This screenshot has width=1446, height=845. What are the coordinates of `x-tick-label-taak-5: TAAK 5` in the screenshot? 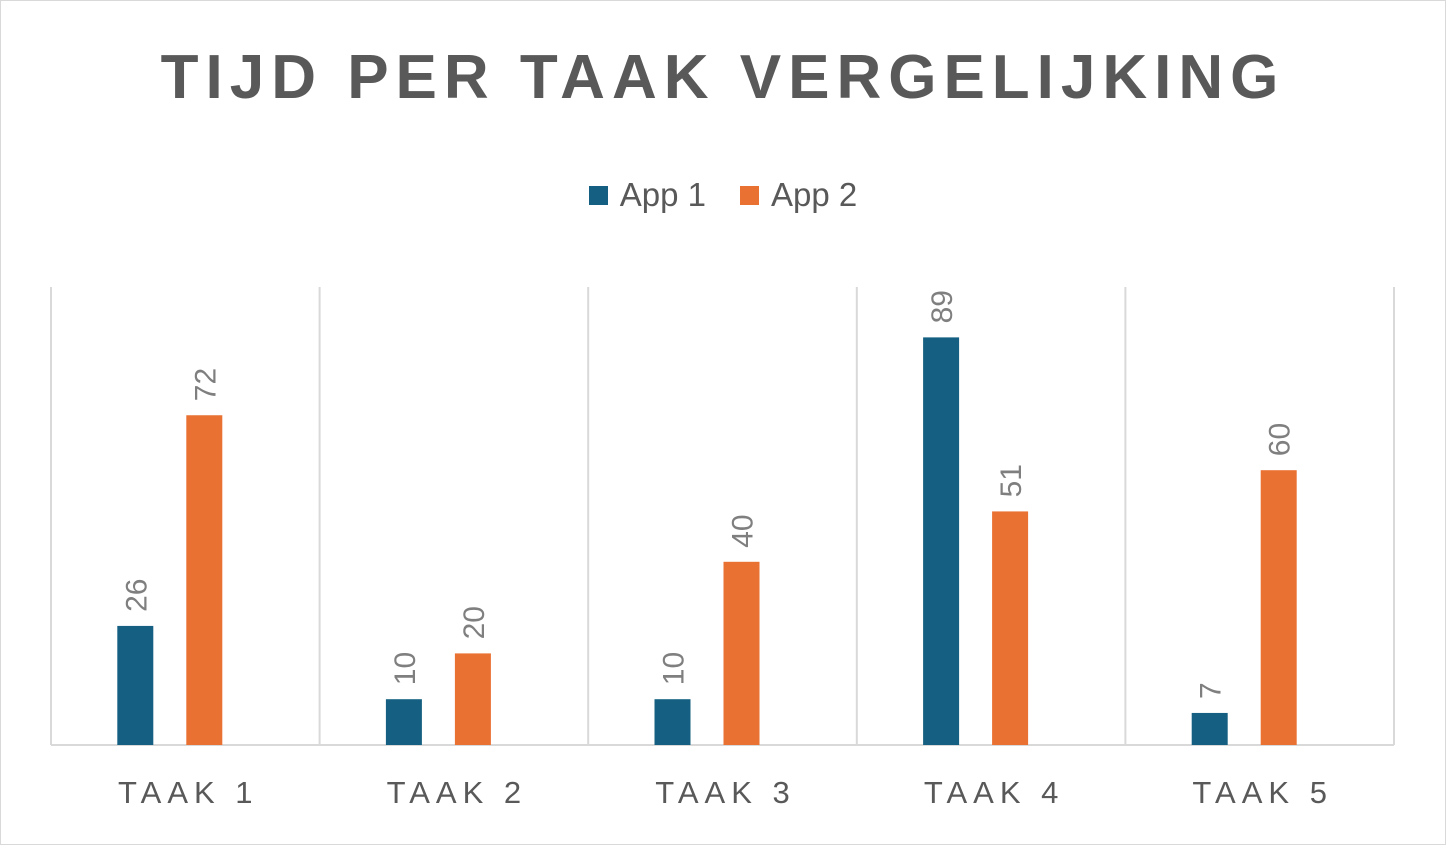 It's located at (1262, 792).